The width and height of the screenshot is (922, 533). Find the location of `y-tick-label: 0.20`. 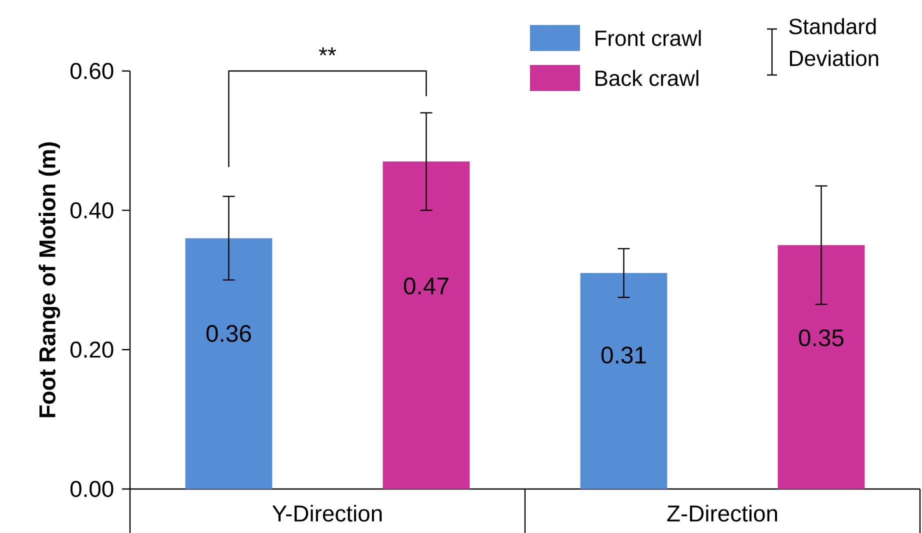

y-tick-label: 0.20 is located at coordinates (92, 350).